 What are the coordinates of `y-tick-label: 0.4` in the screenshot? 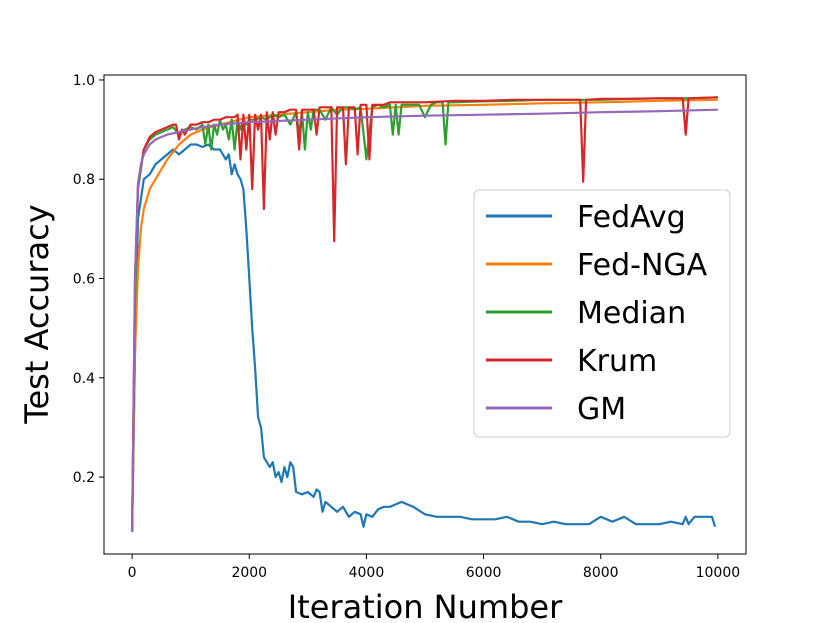 It's located at (84, 379).